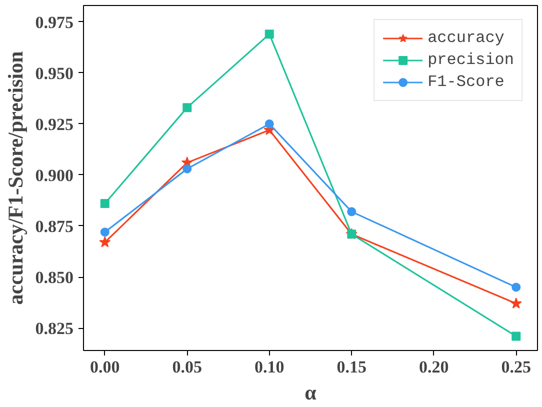  Describe the element at coordinates (466, 38) in the screenshot. I see `legend-label: accuracy` at that location.